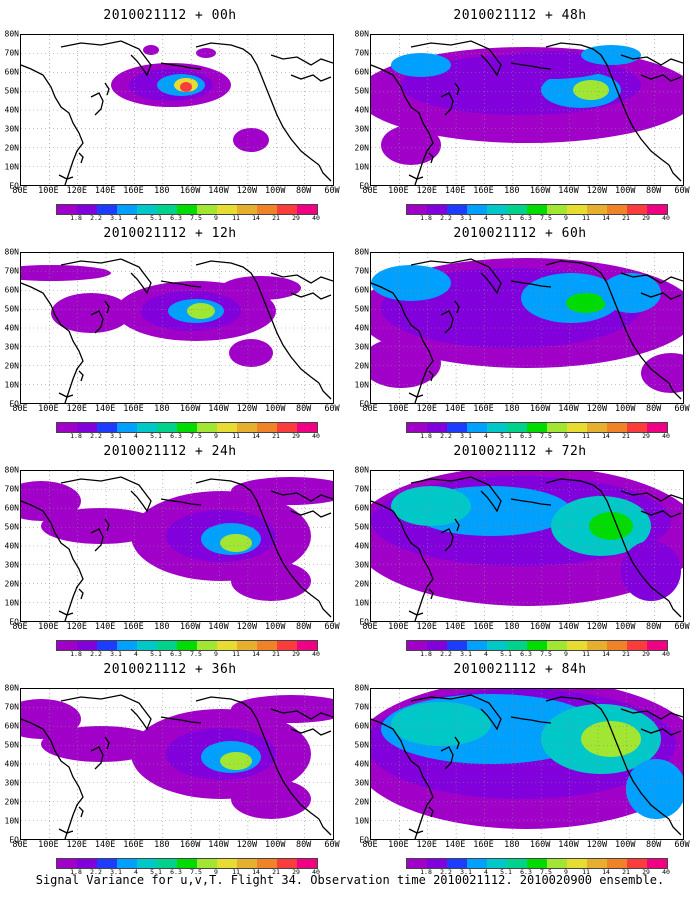 This screenshot has width=700, height=900. Describe the element at coordinates (96, 218) in the screenshot. I see `colorbar-label: 2.2` at that location.